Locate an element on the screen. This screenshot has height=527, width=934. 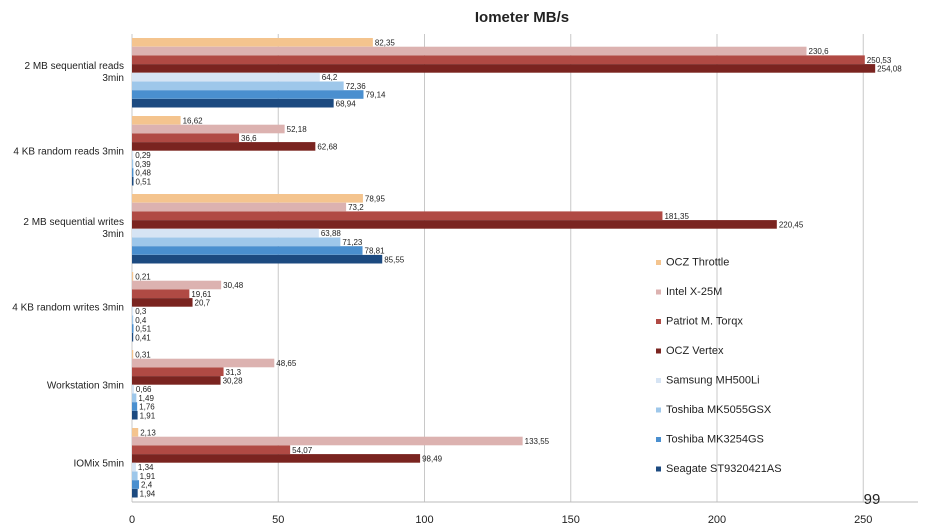
data-label: 30,48 is located at coordinates (233, 285).